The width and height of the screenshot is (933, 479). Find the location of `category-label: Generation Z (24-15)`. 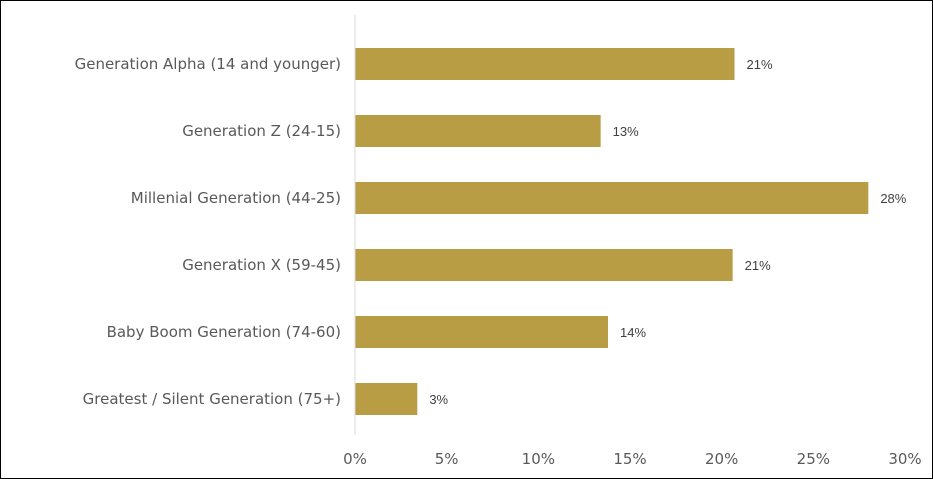

category-label: Generation Z (24-15) is located at coordinates (261, 131).